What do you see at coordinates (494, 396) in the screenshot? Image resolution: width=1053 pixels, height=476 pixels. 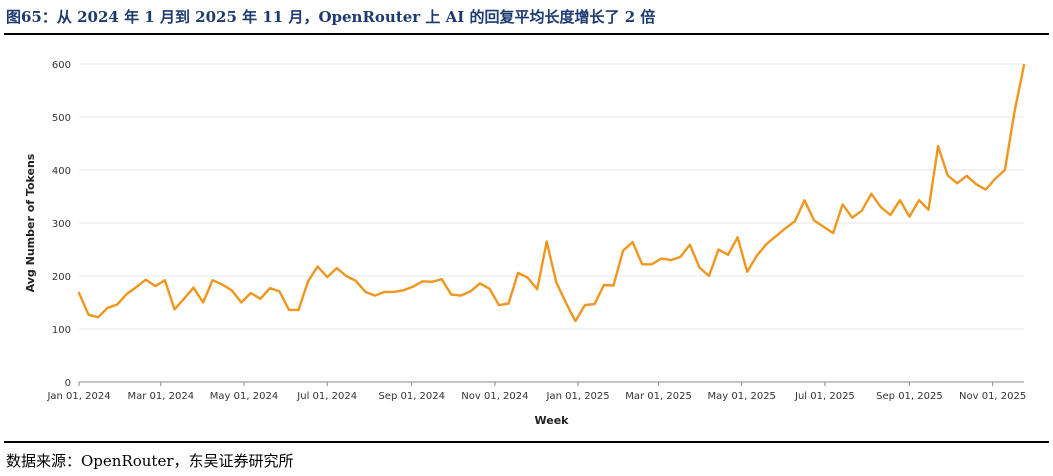 I see `x-tick-label: Nov 01, 2024` at bounding box center [494, 396].